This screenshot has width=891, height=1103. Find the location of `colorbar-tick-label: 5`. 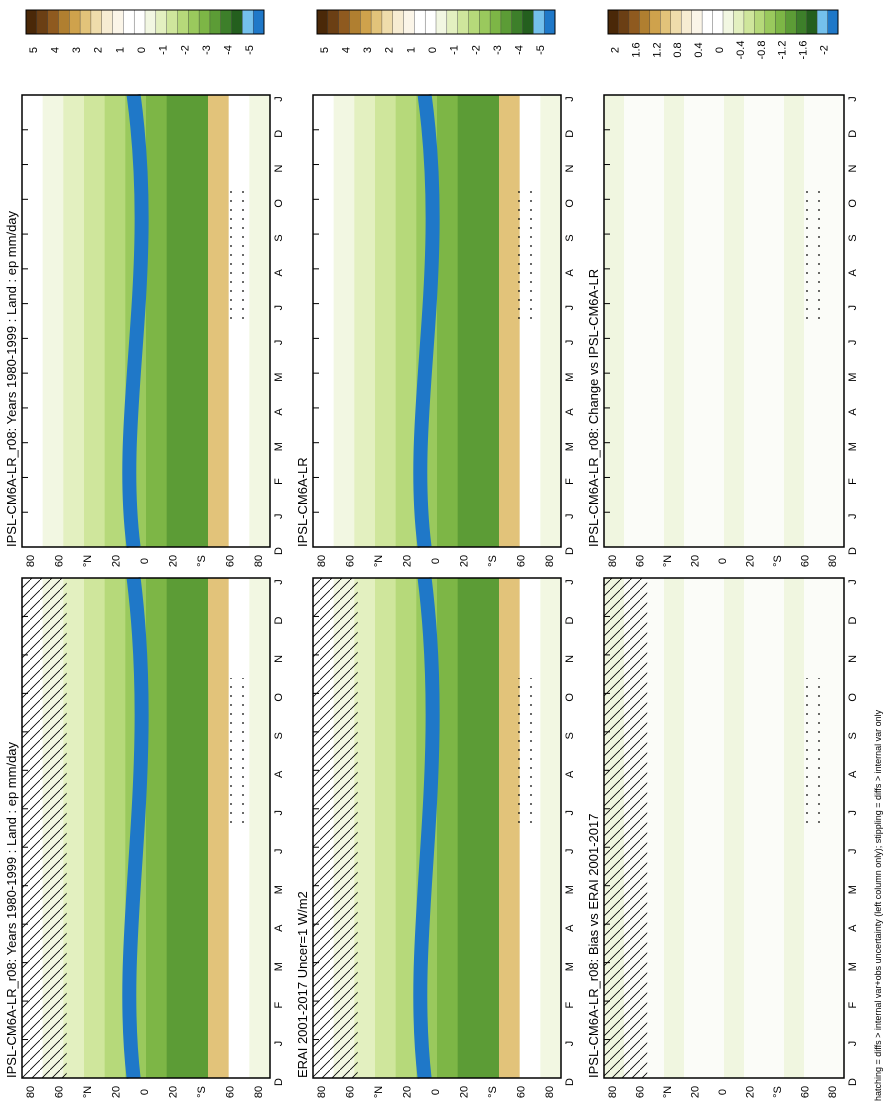

colorbar-tick-label: 5 is located at coordinates (325, 50).